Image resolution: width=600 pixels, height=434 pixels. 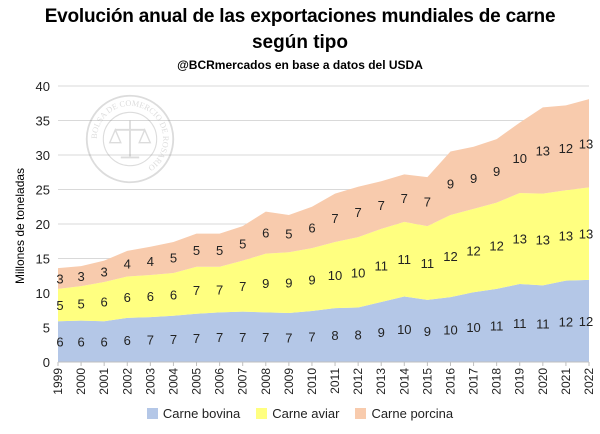 What do you see at coordinates (150, 381) in the screenshot?
I see `x-tick-label: 2003` at bounding box center [150, 381].